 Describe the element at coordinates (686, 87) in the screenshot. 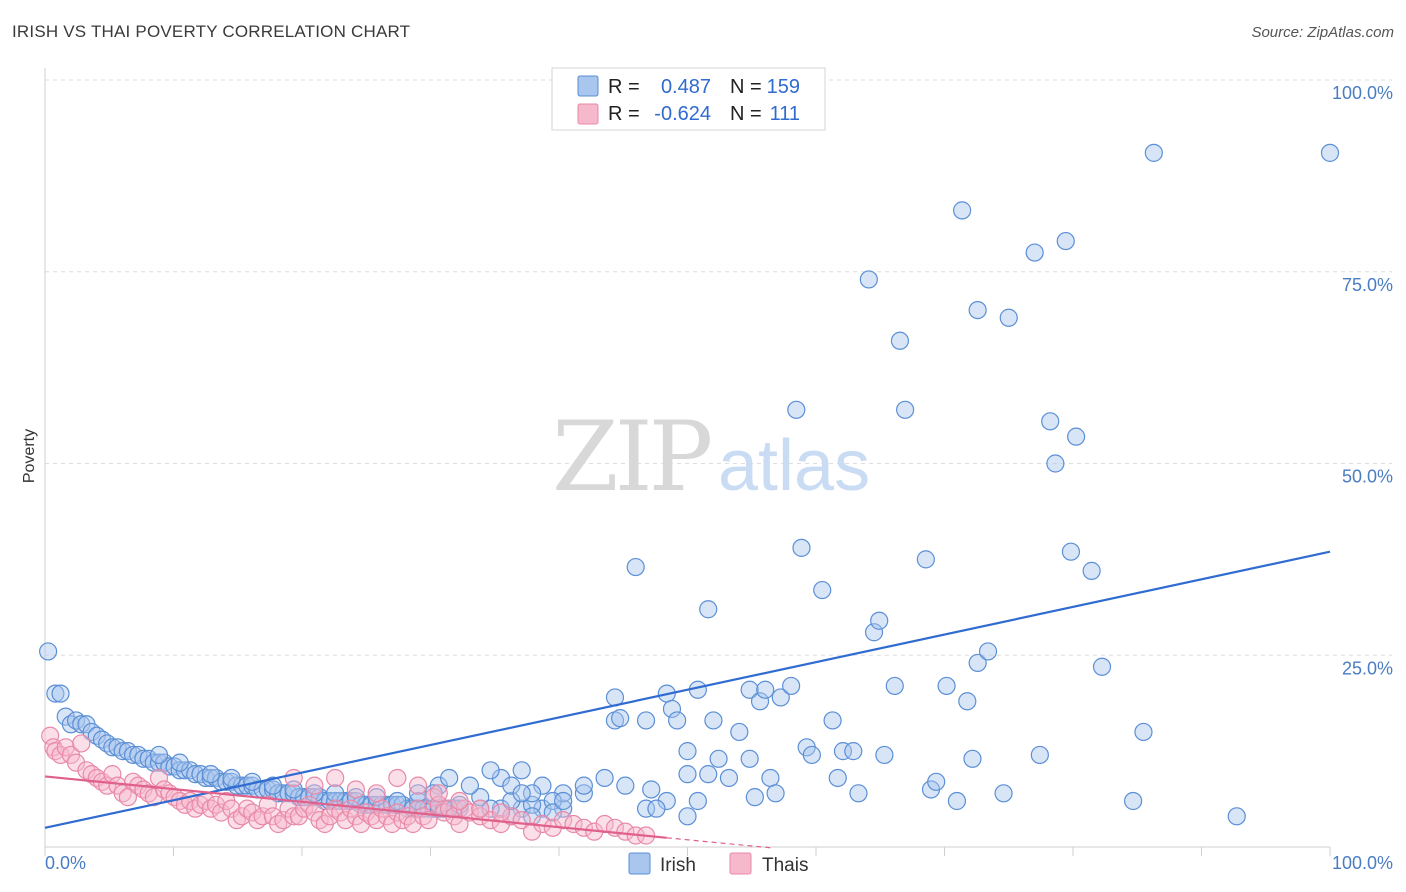

I see `legend-irish-r-value: 0.487` at that location.